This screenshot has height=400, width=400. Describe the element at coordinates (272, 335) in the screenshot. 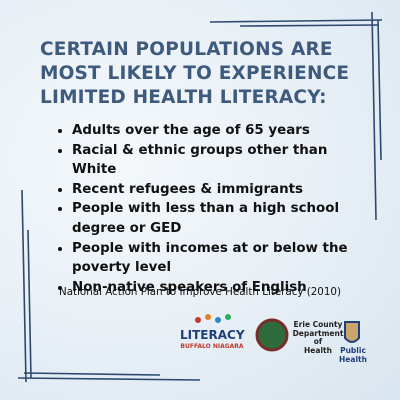

I see `erie-seal` at that location.